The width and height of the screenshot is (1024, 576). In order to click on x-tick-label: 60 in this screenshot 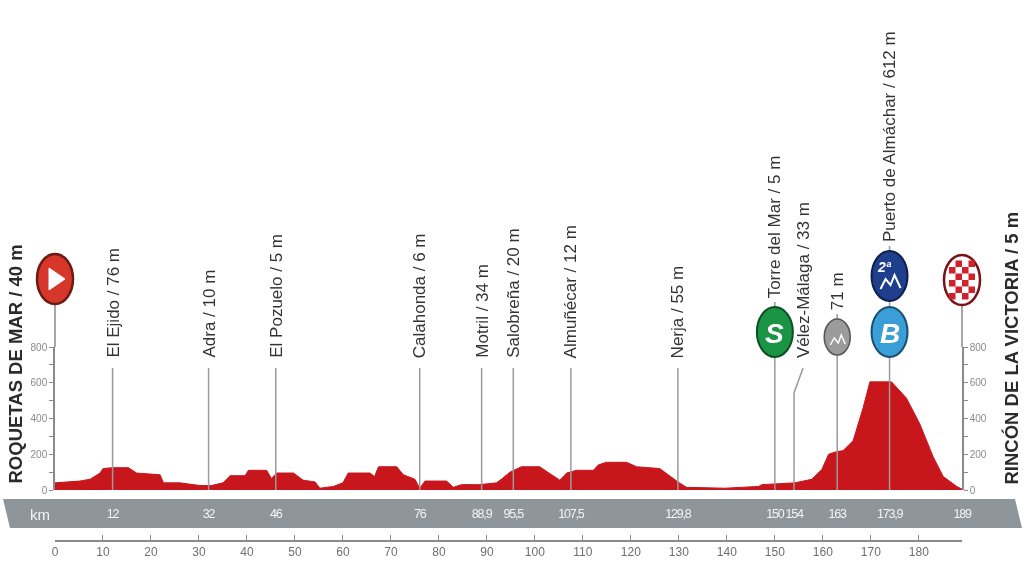, I will do `click(343, 552)`.